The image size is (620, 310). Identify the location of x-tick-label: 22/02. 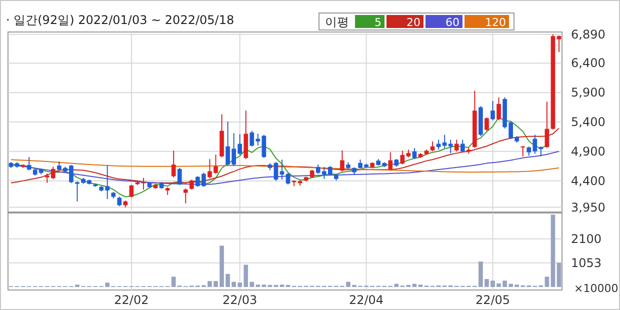
(131, 300).